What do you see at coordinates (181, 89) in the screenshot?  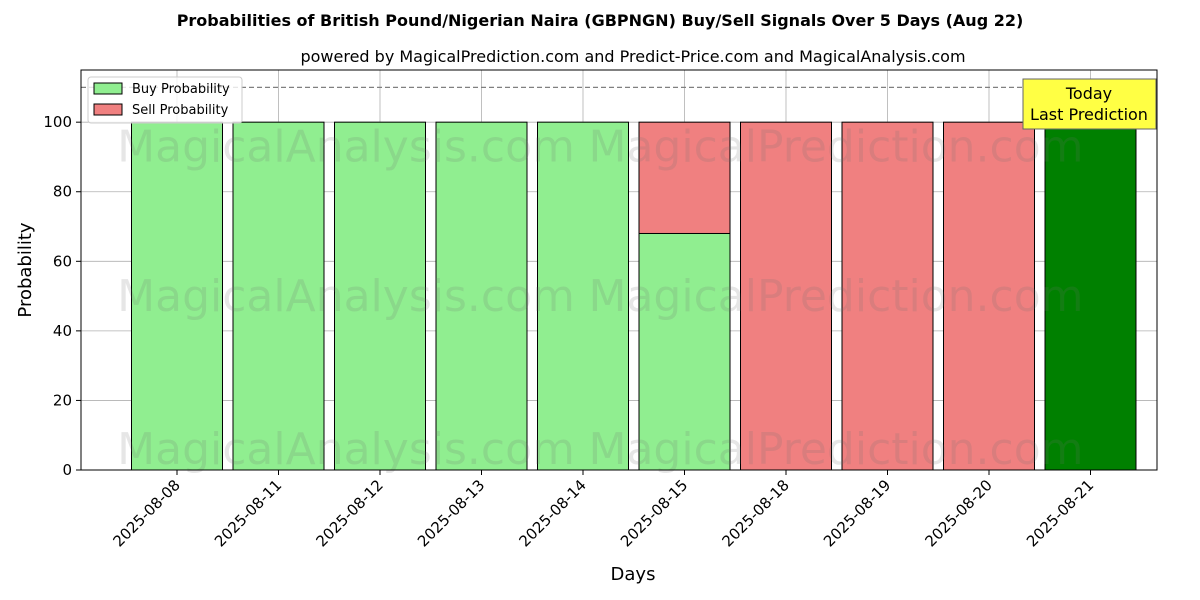 I see `legend-label: Buy Probability` at bounding box center [181, 89].